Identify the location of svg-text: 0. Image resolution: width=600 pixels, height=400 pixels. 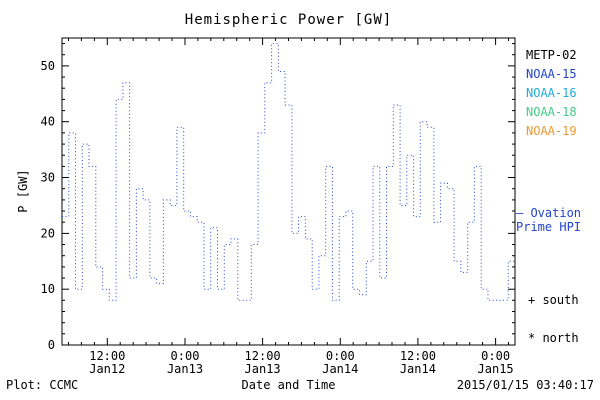
(51, 345).